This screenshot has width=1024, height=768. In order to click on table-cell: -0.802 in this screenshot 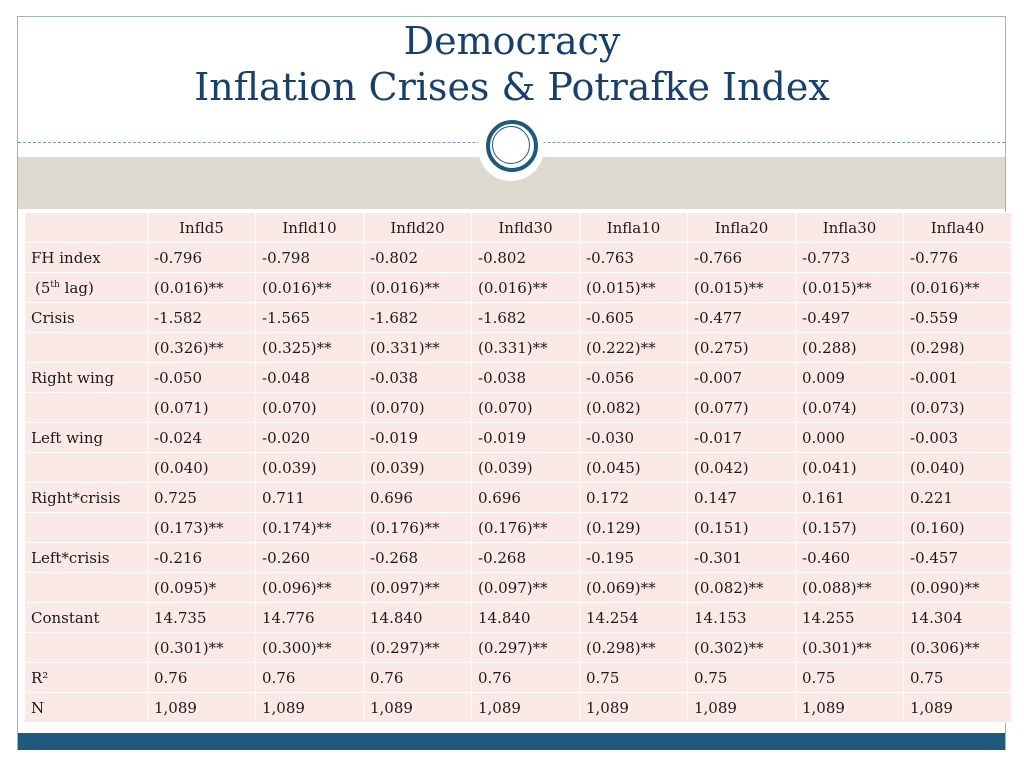, I will do `click(417, 257)`.